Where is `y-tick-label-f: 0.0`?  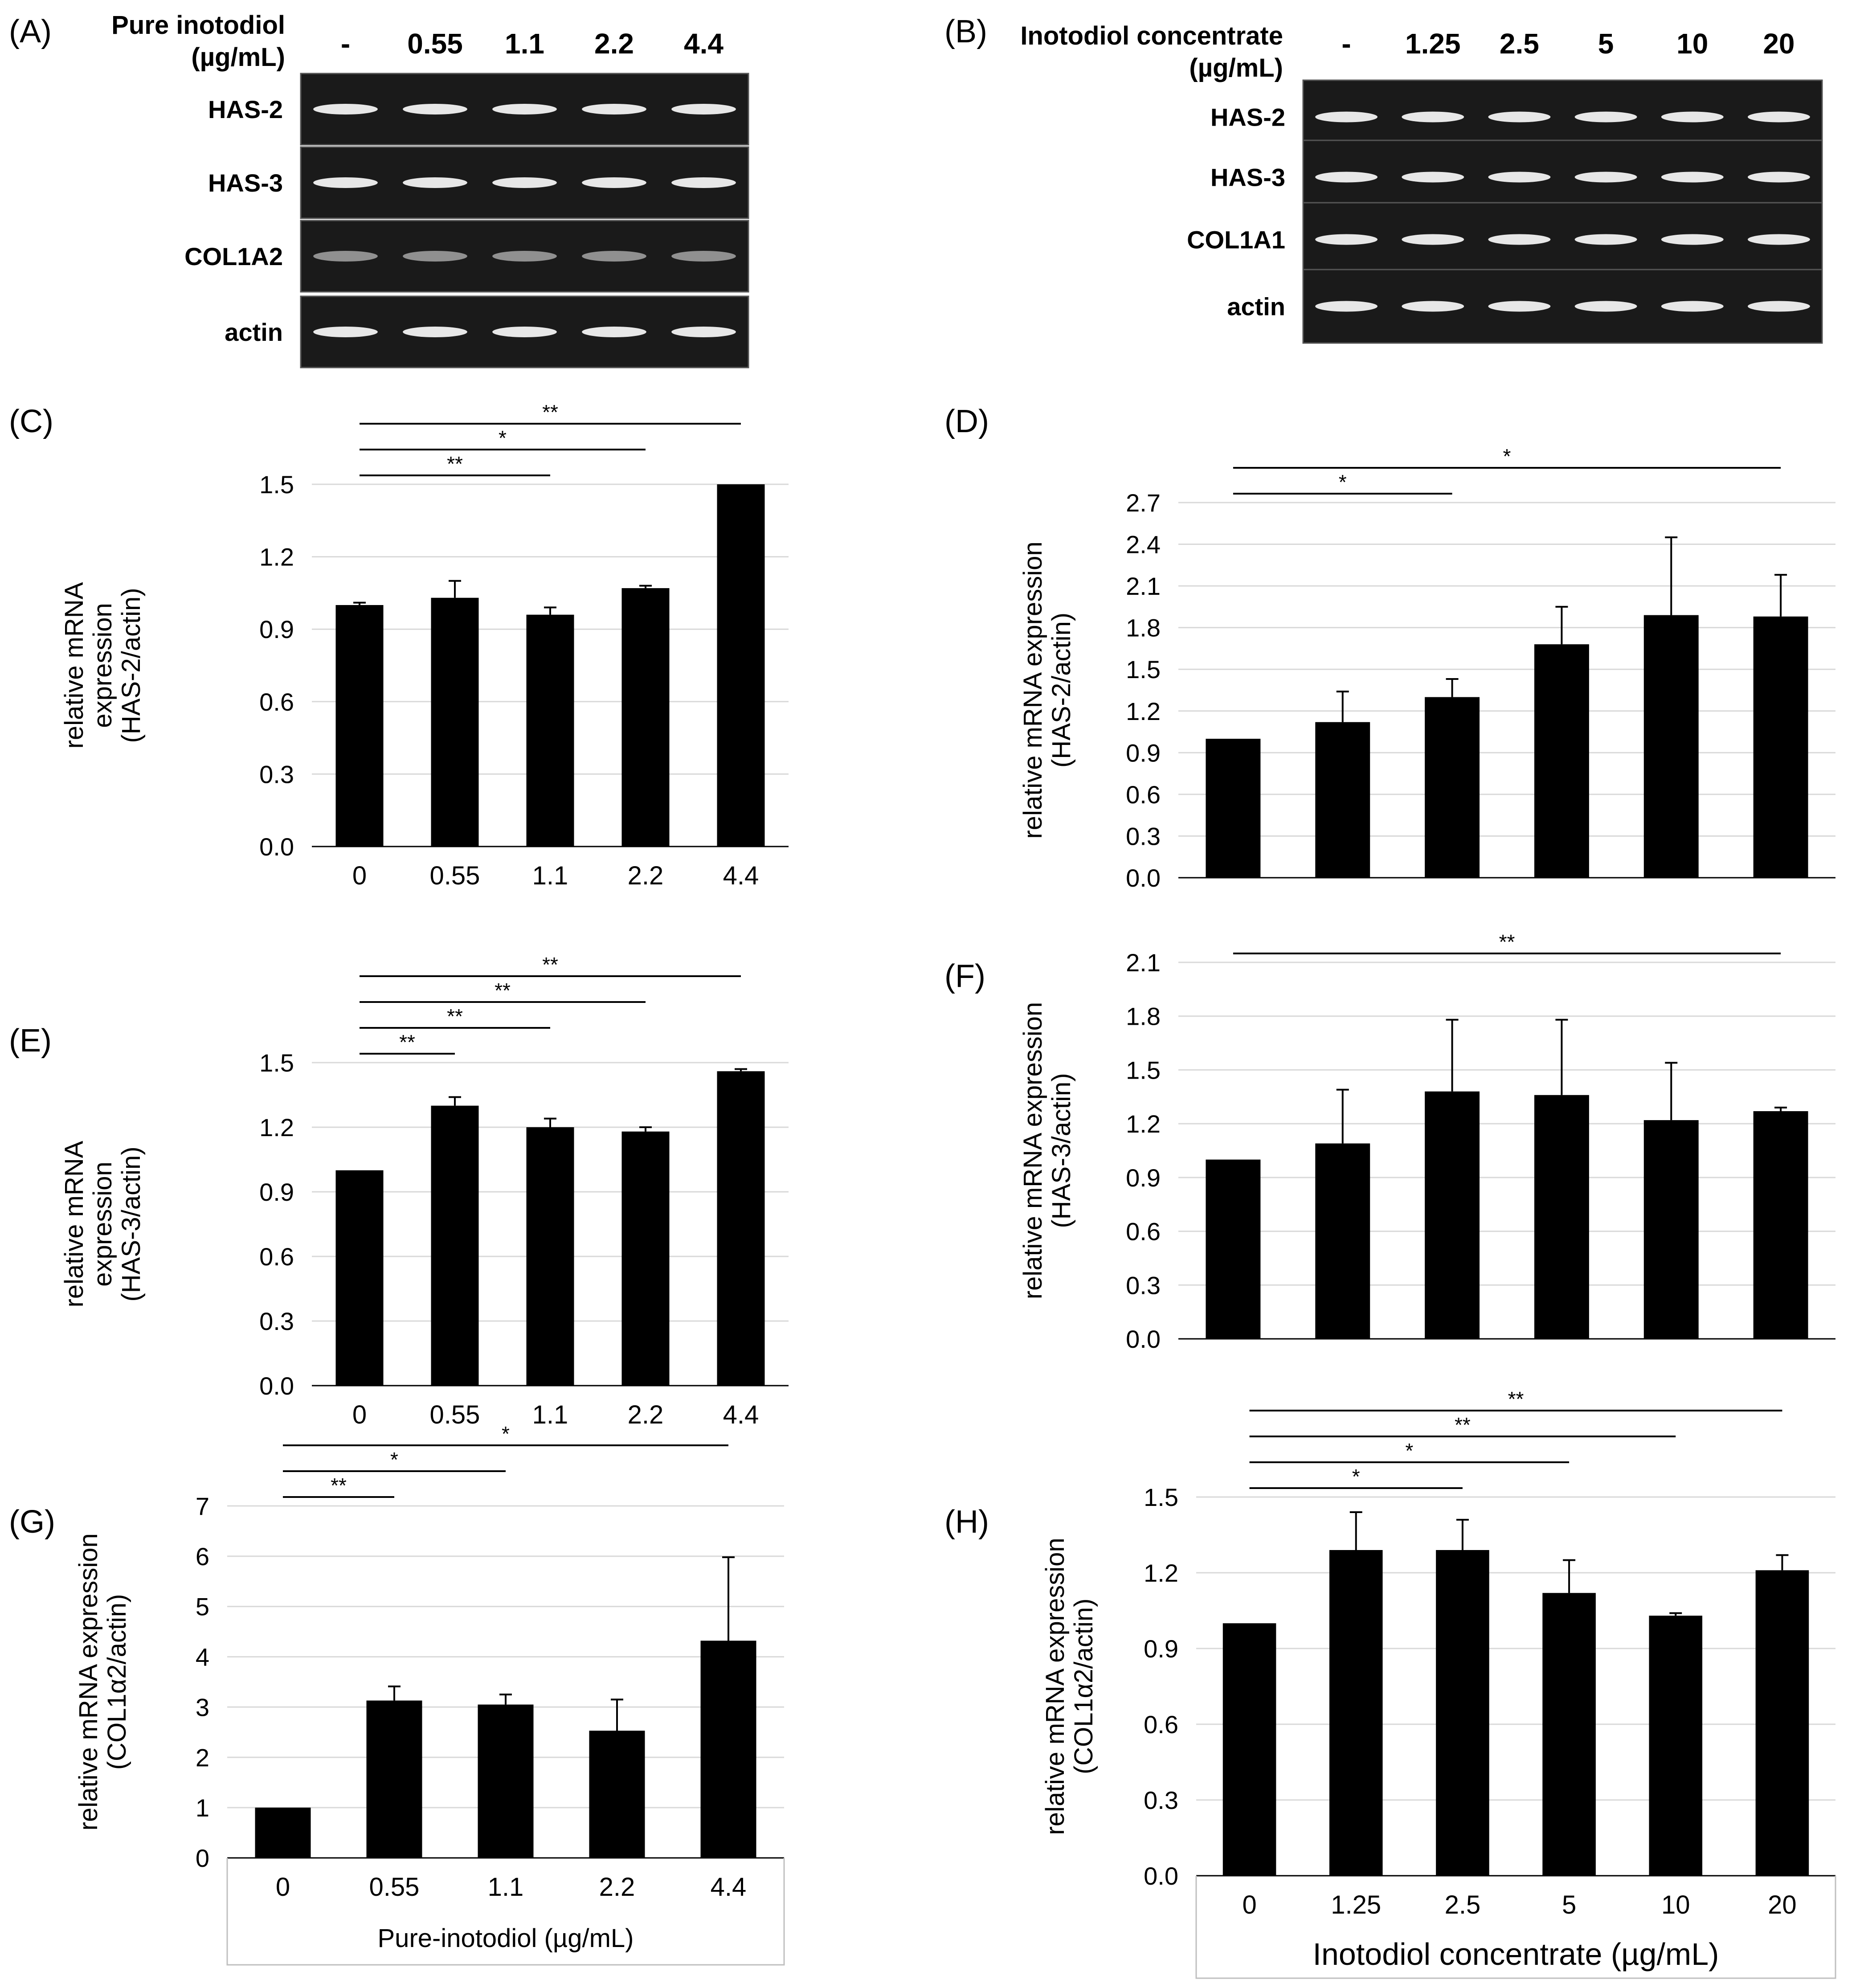 y-tick-label-f: 0.0 is located at coordinates (1143, 1339).